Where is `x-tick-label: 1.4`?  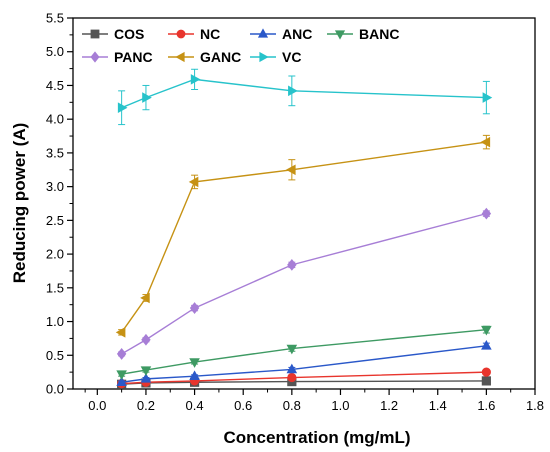 x-tick-label: 1.4 is located at coordinates (438, 405).